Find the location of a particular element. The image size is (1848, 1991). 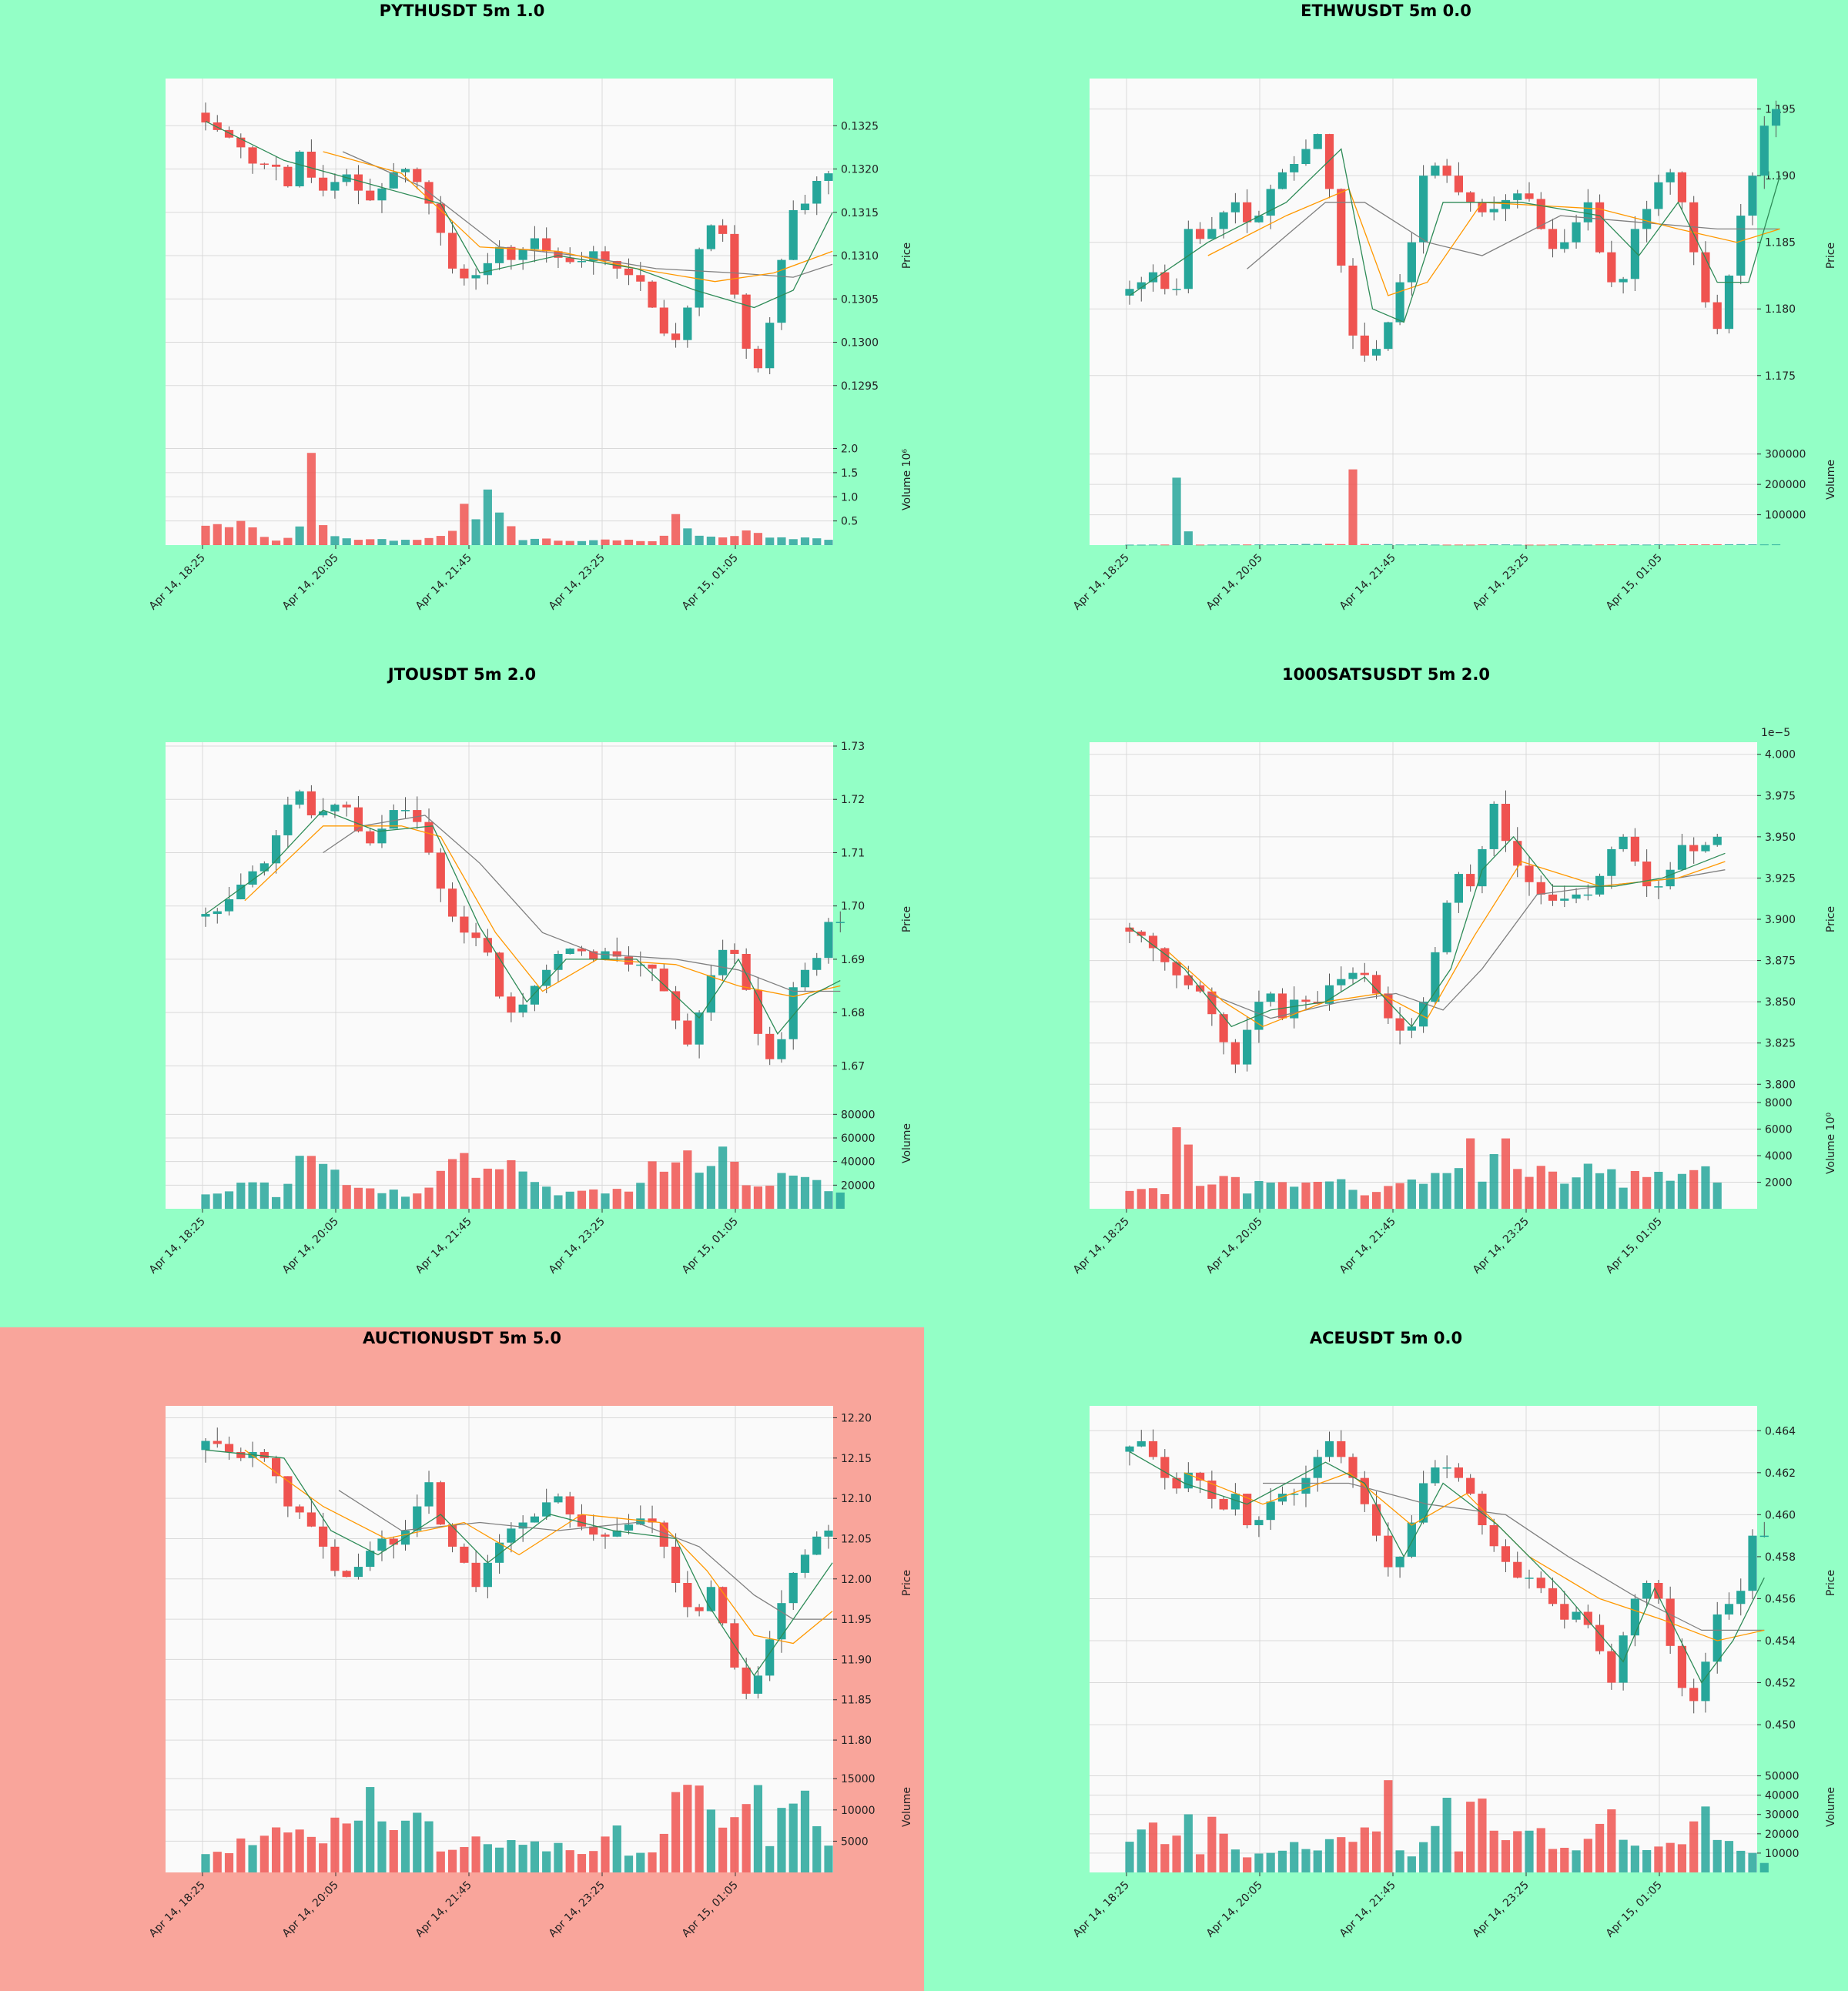

price-tick-label: 11.80 is located at coordinates (856, 1741).